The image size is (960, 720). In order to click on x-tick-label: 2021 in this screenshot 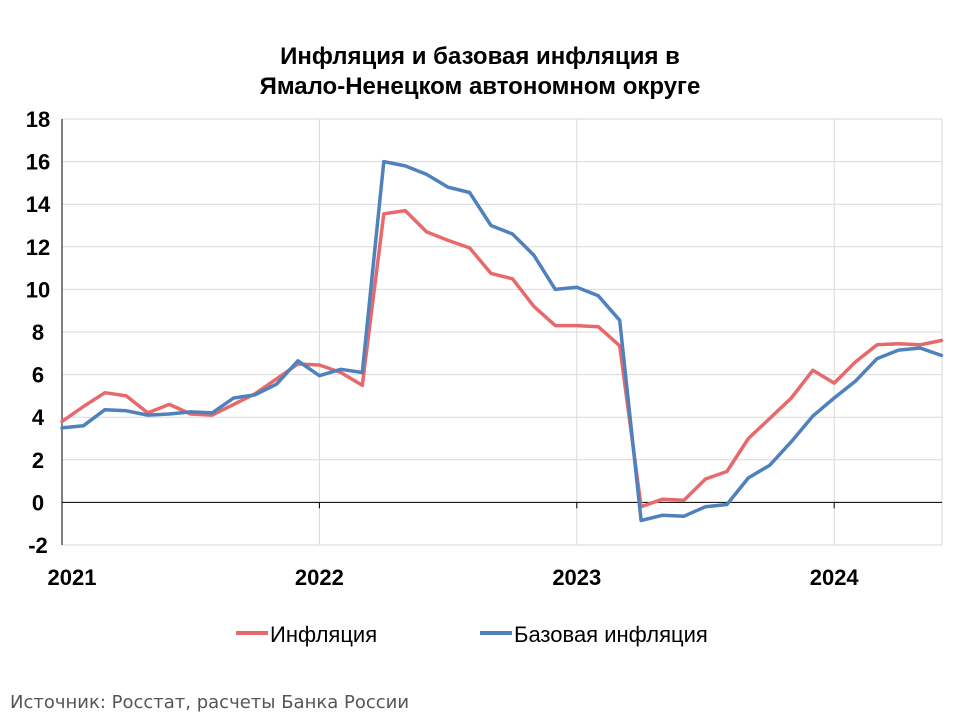, I will do `click(72, 577)`.